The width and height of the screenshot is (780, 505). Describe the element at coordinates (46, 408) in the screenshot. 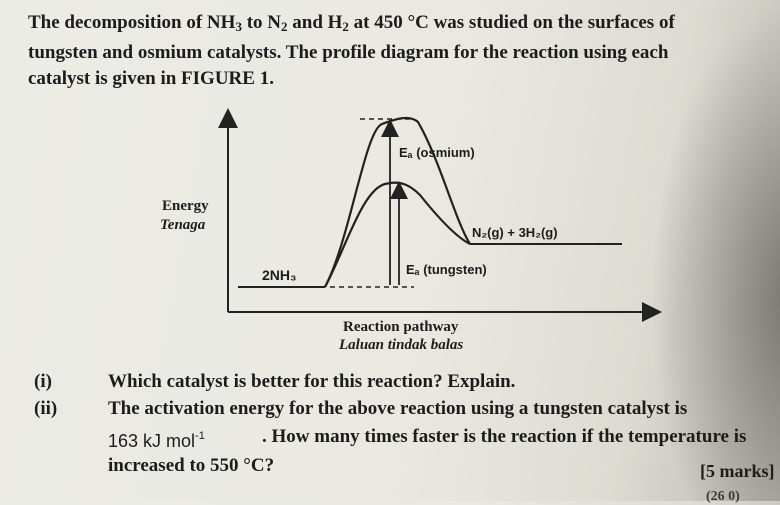

I see `question-ii-number: (ii)` at that location.